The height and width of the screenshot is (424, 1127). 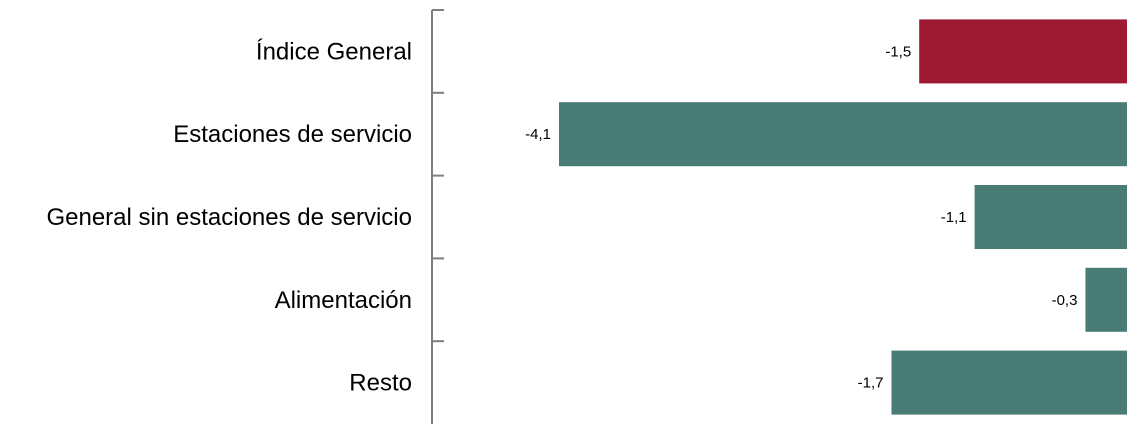 I want to click on data-label: -0,3, so click(x=1065, y=300).